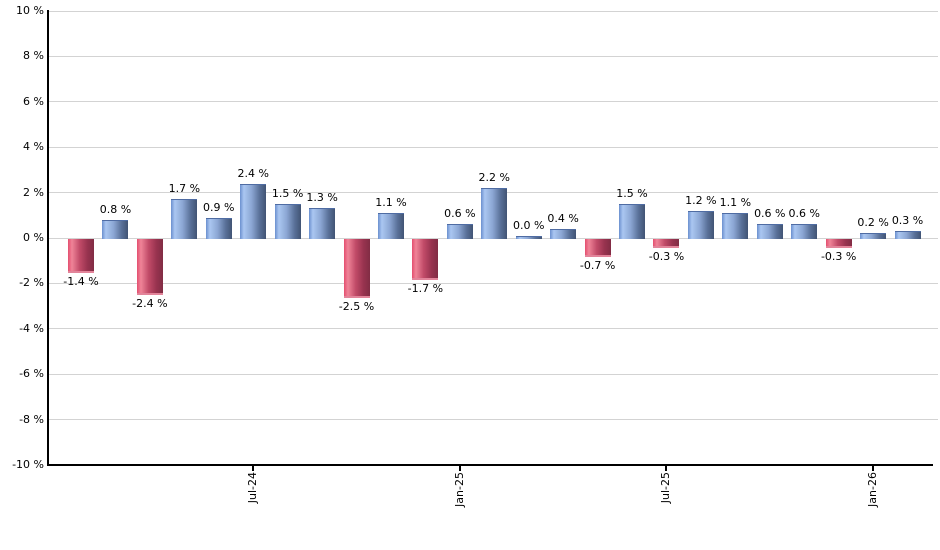 The image size is (940, 550). Describe the element at coordinates (184, 219) in the screenshot. I see `bar-1.7%` at that location.